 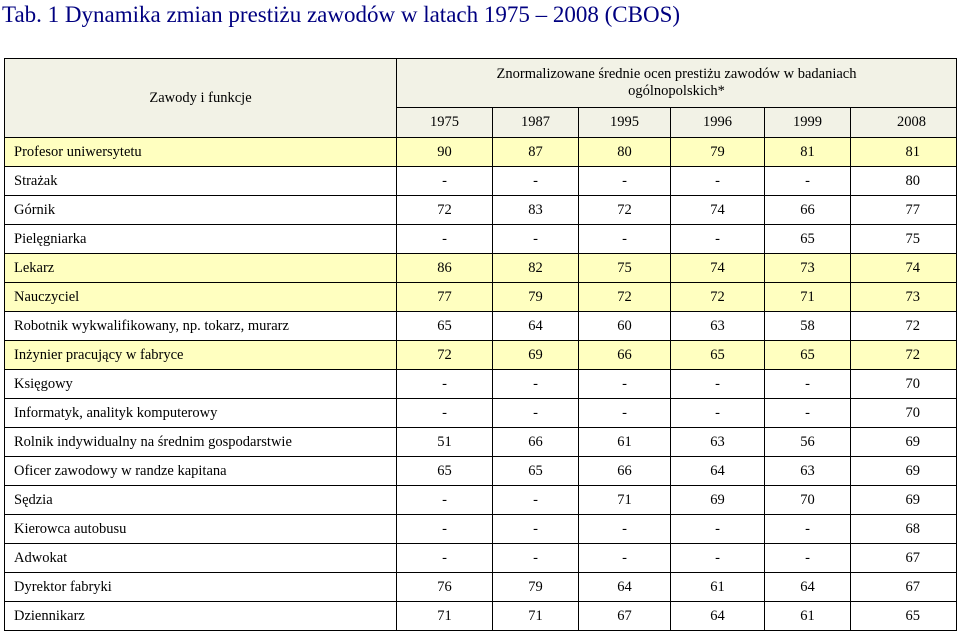 What do you see at coordinates (535, 268) in the screenshot?
I see `prestige-value: 82` at bounding box center [535, 268].